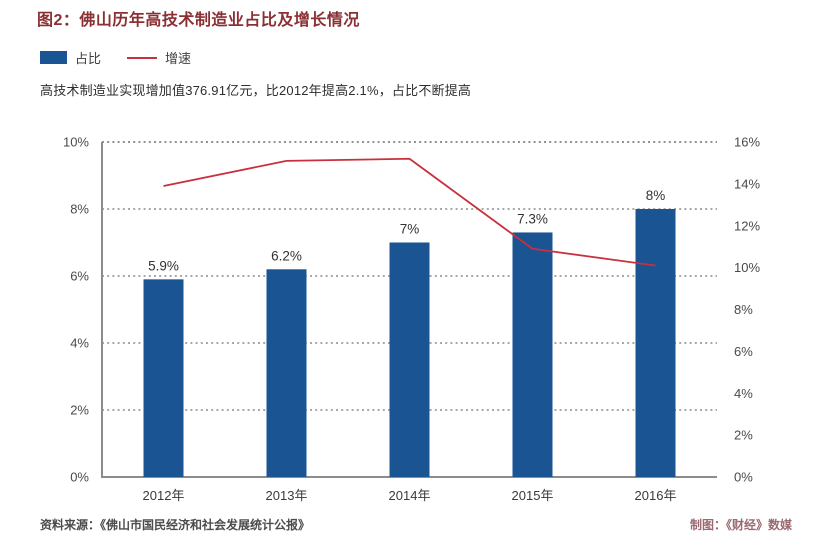 Image resolution: width=828 pixels, height=541 pixels. What do you see at coordinates (743, 351) in the screenshot?
I see `right-axis-tick: 6%` at bounding box center [743, 351].